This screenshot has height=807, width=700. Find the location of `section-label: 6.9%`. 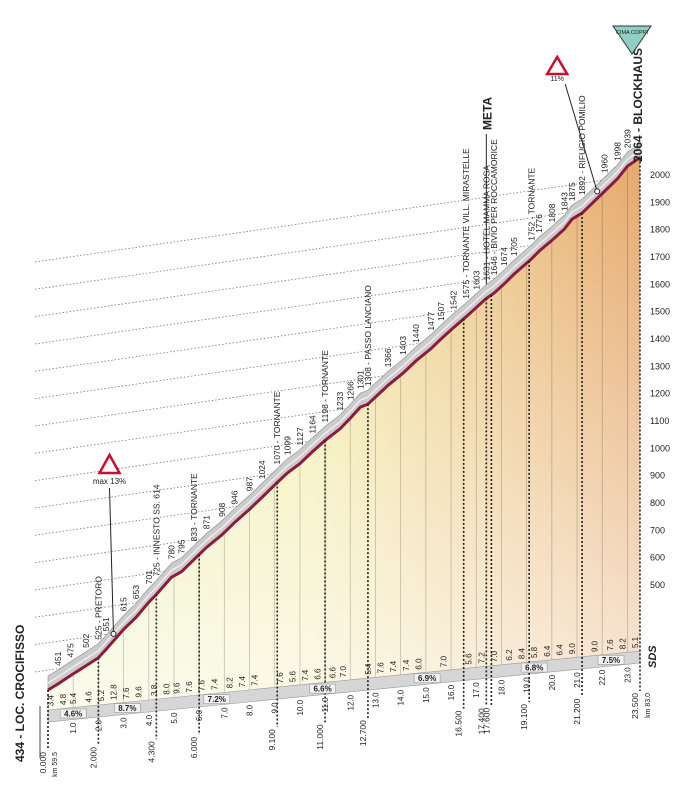

section-label: 6.9% is located at coordinates (427, 678).